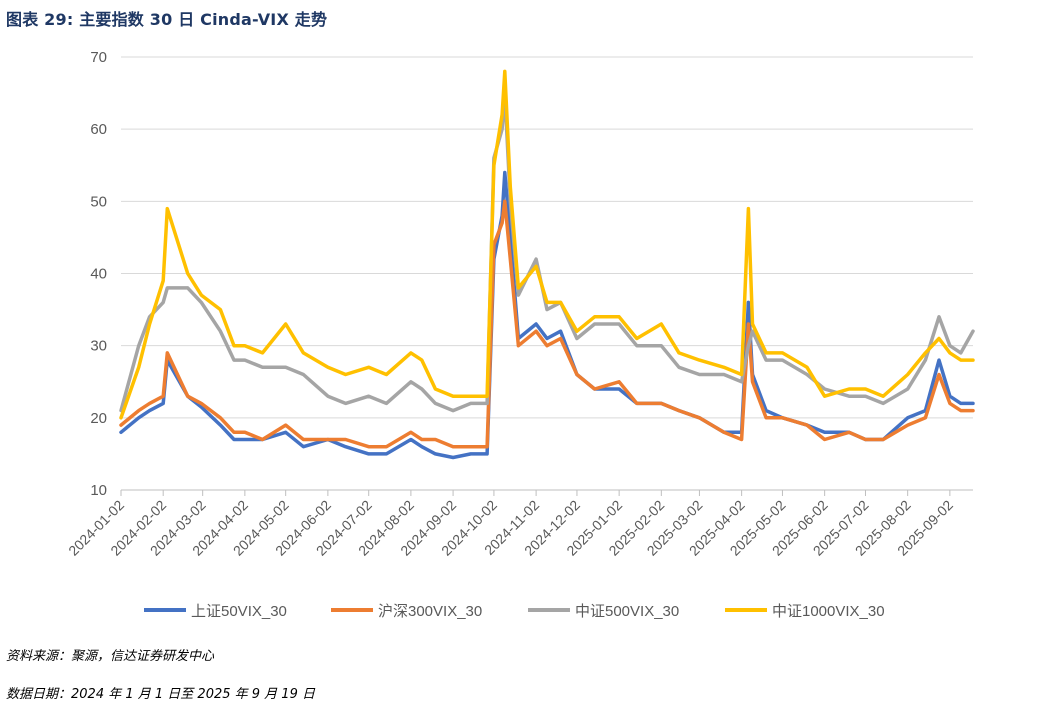 Image resolution: width=1054 pixels, height=705 pixels. Describe the element at coordinates (239, 611) in the screenshot. I see `legend-label-0: 上证50VIX_30` at that location.